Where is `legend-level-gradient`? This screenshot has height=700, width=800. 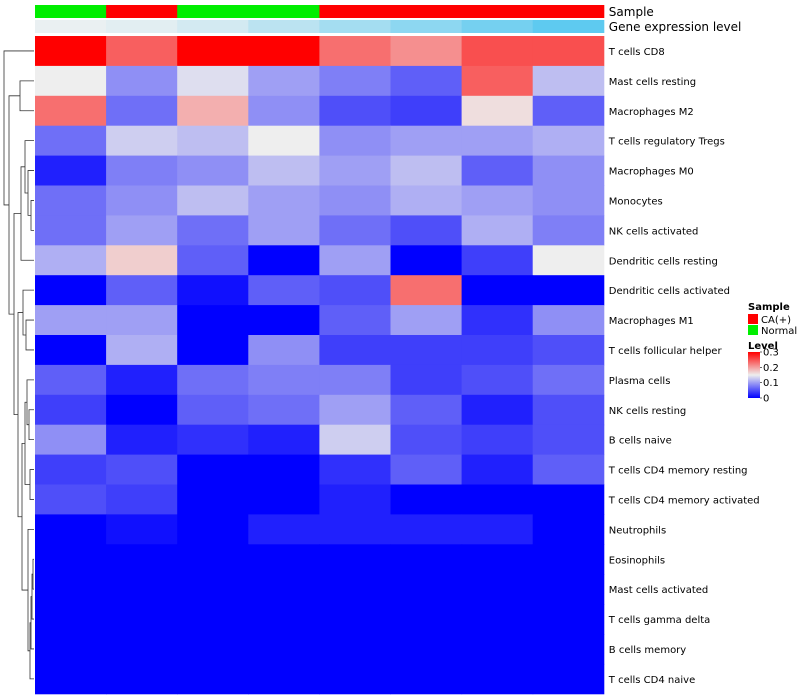 legend-level-gradient is located at coordinates (754, 375).